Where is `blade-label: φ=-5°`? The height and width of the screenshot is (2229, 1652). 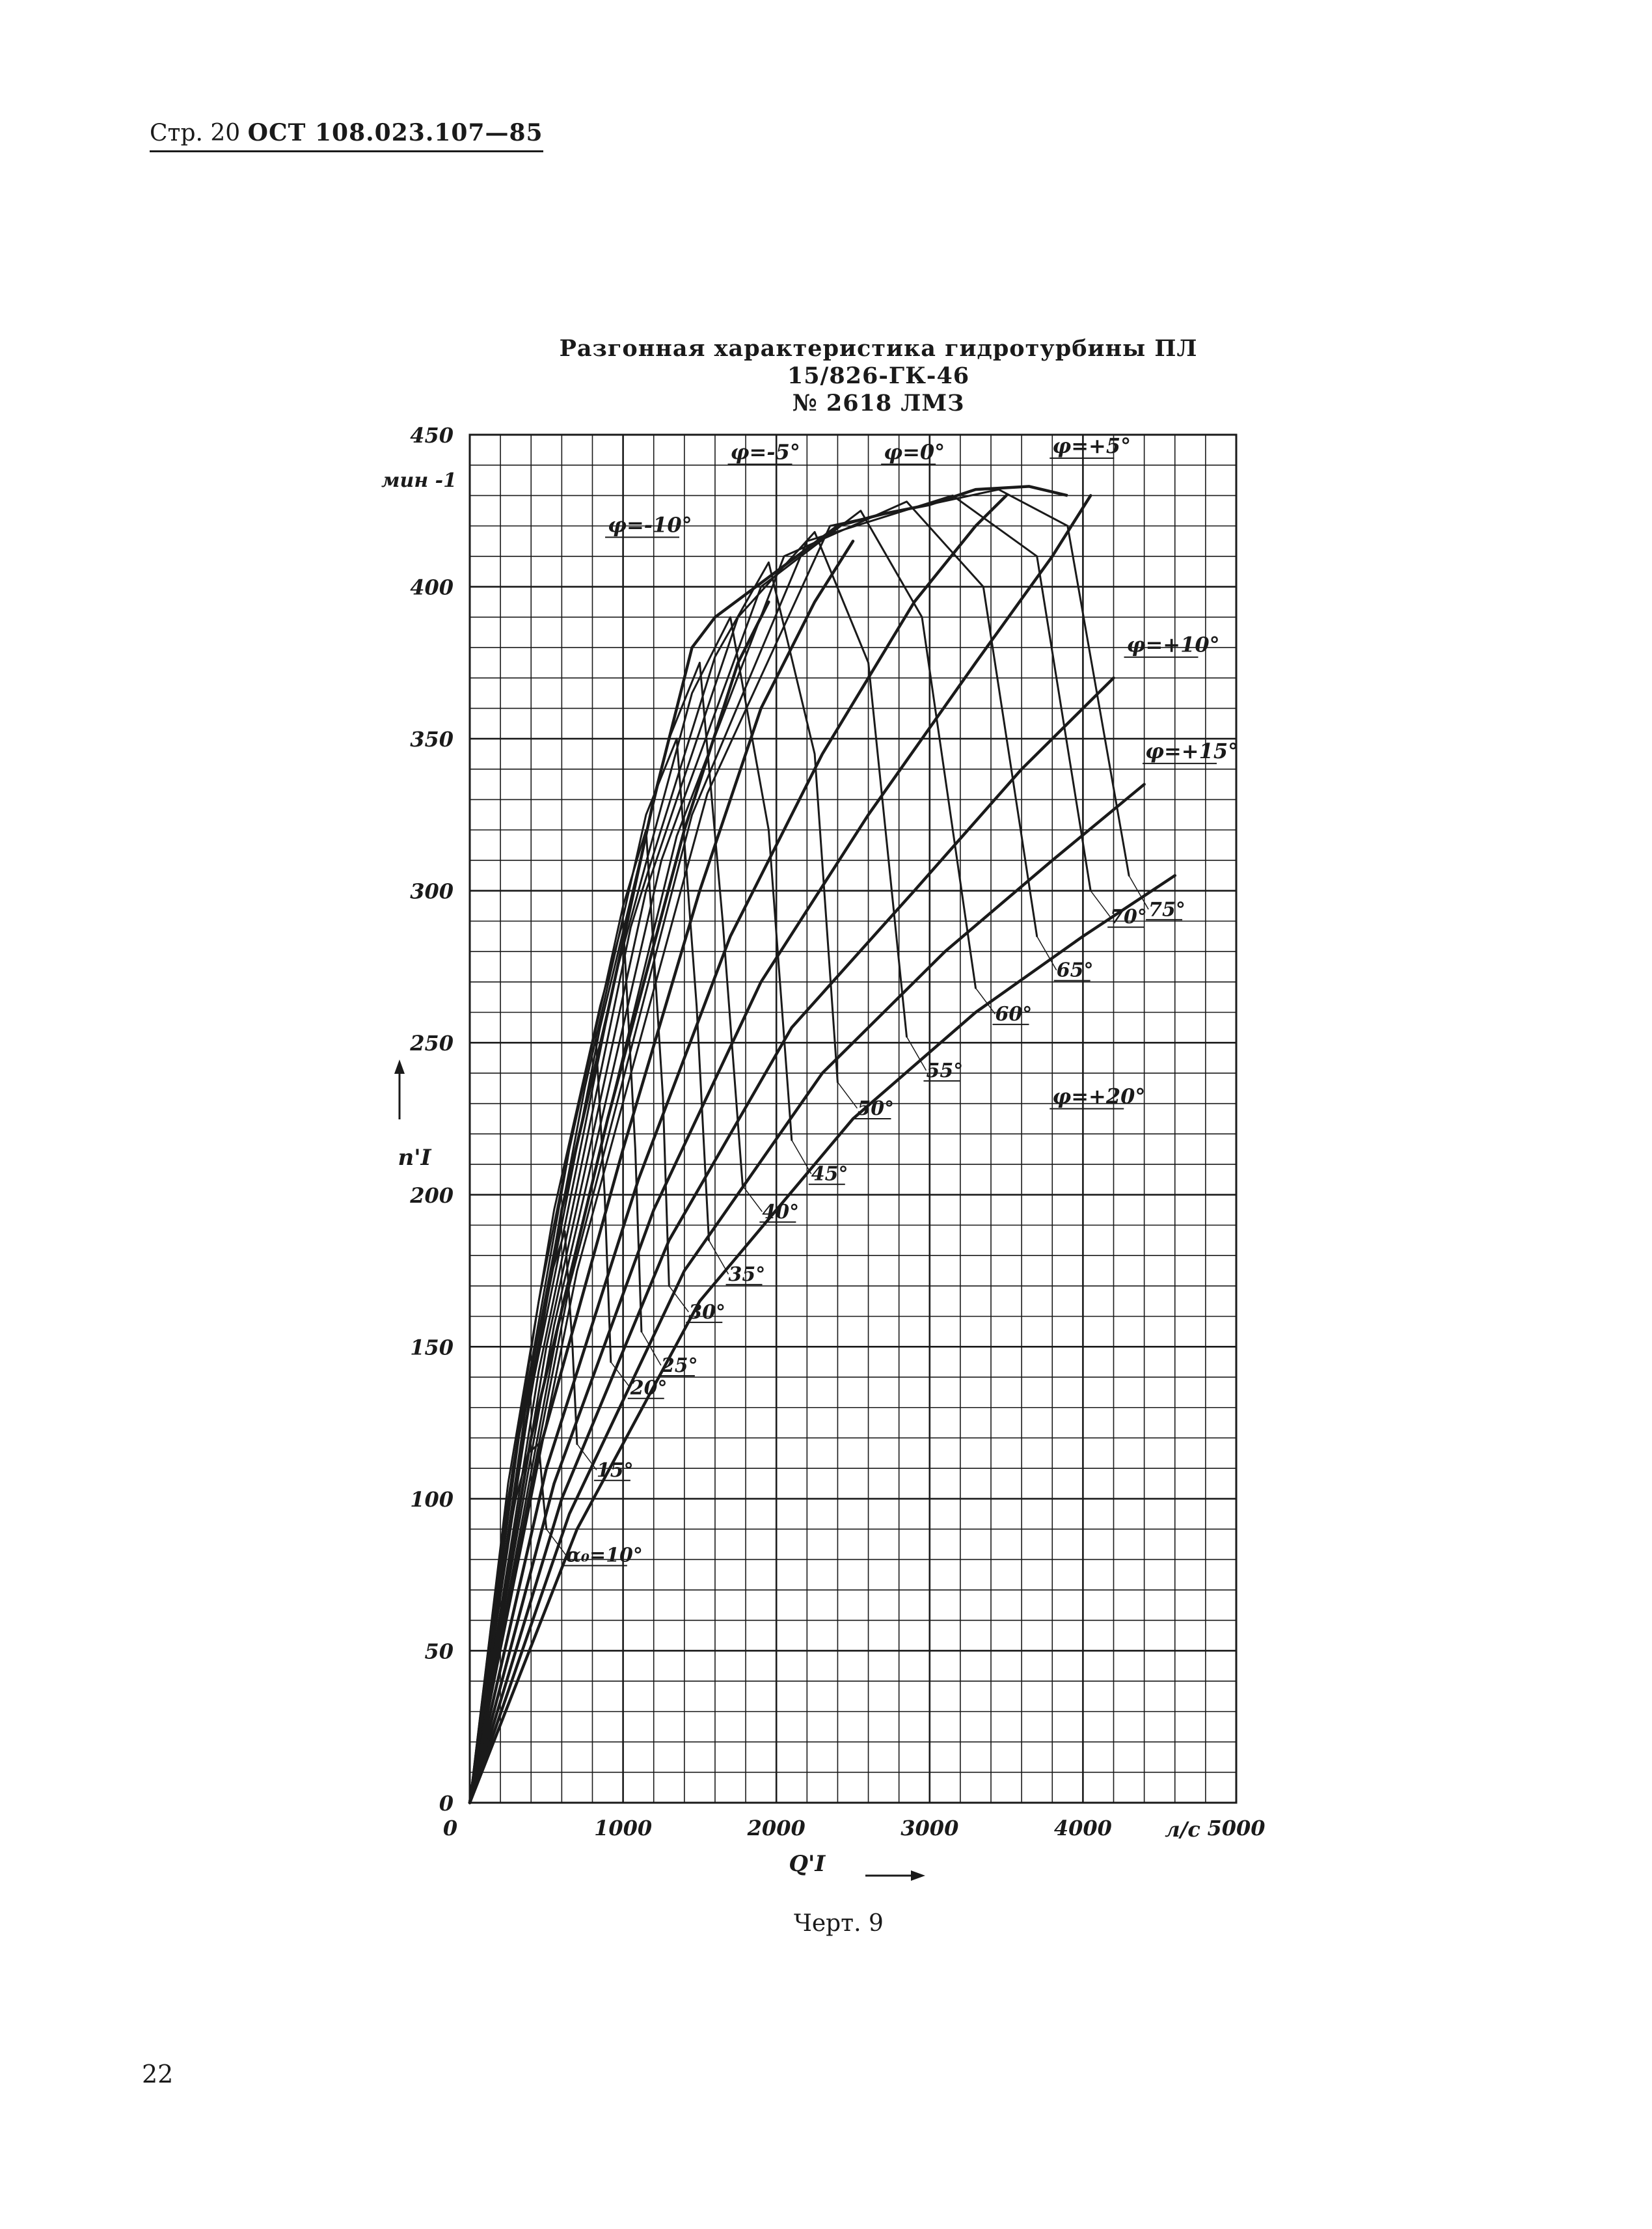 blade-label: φ=-5° is located at coordinates (765, 451).